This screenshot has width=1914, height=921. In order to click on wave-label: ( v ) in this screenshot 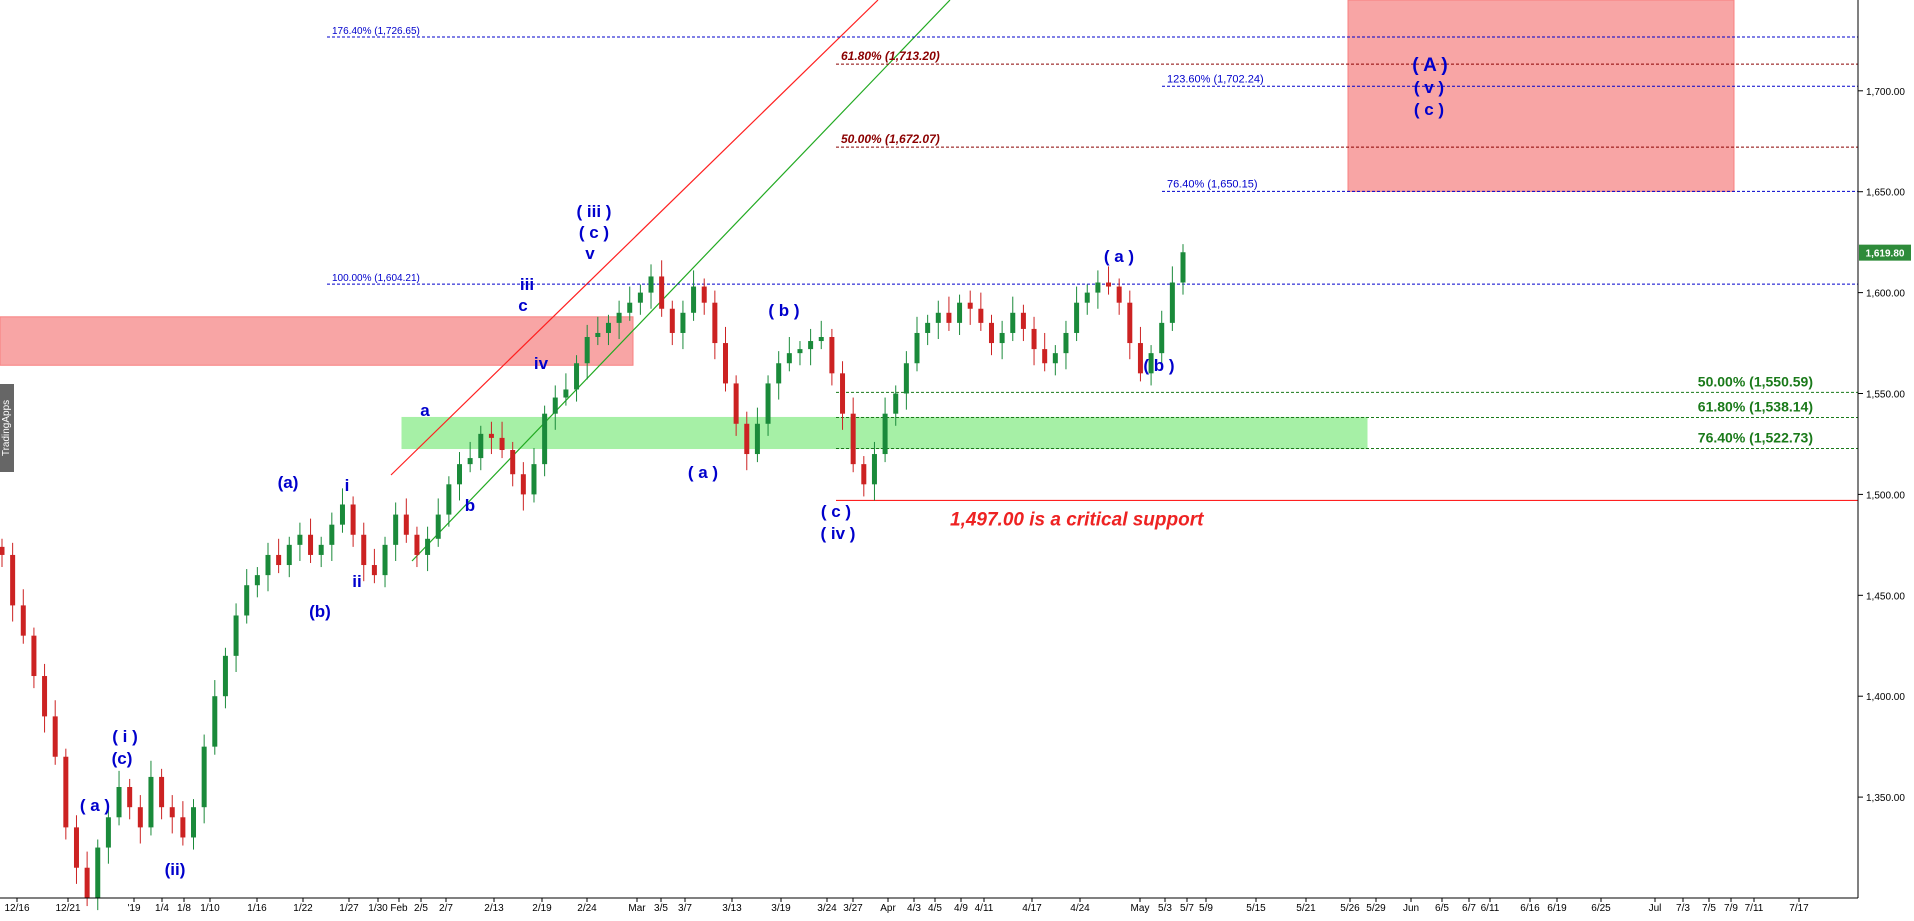, I will do `click(1429, 87)`.